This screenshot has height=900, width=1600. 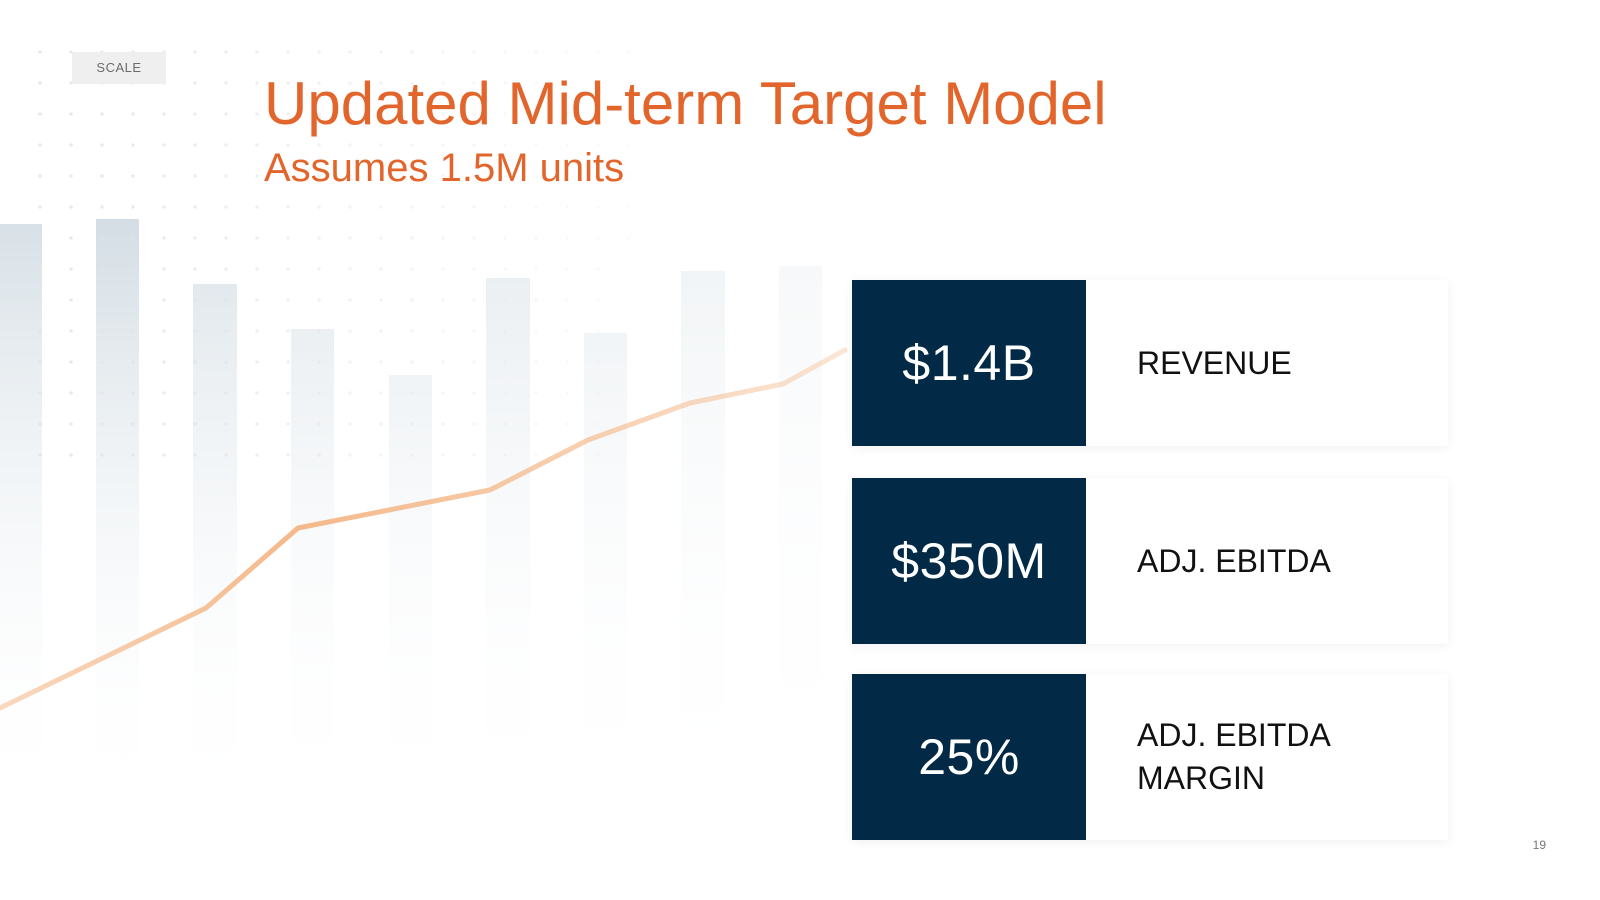 I want to click on metric-label: ADJ. EBITDA MARGIN, so click(x=1234, y=756).